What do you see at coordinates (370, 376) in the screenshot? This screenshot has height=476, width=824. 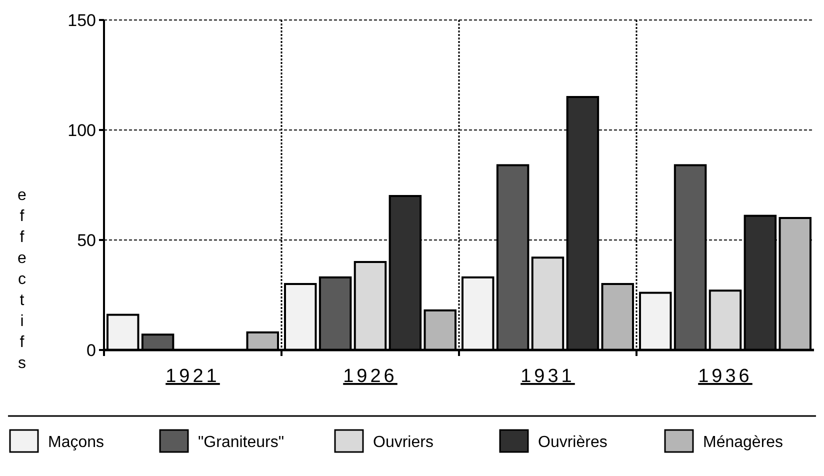 I see `x-tick-label: 1926` at bounding box center [370, 376].